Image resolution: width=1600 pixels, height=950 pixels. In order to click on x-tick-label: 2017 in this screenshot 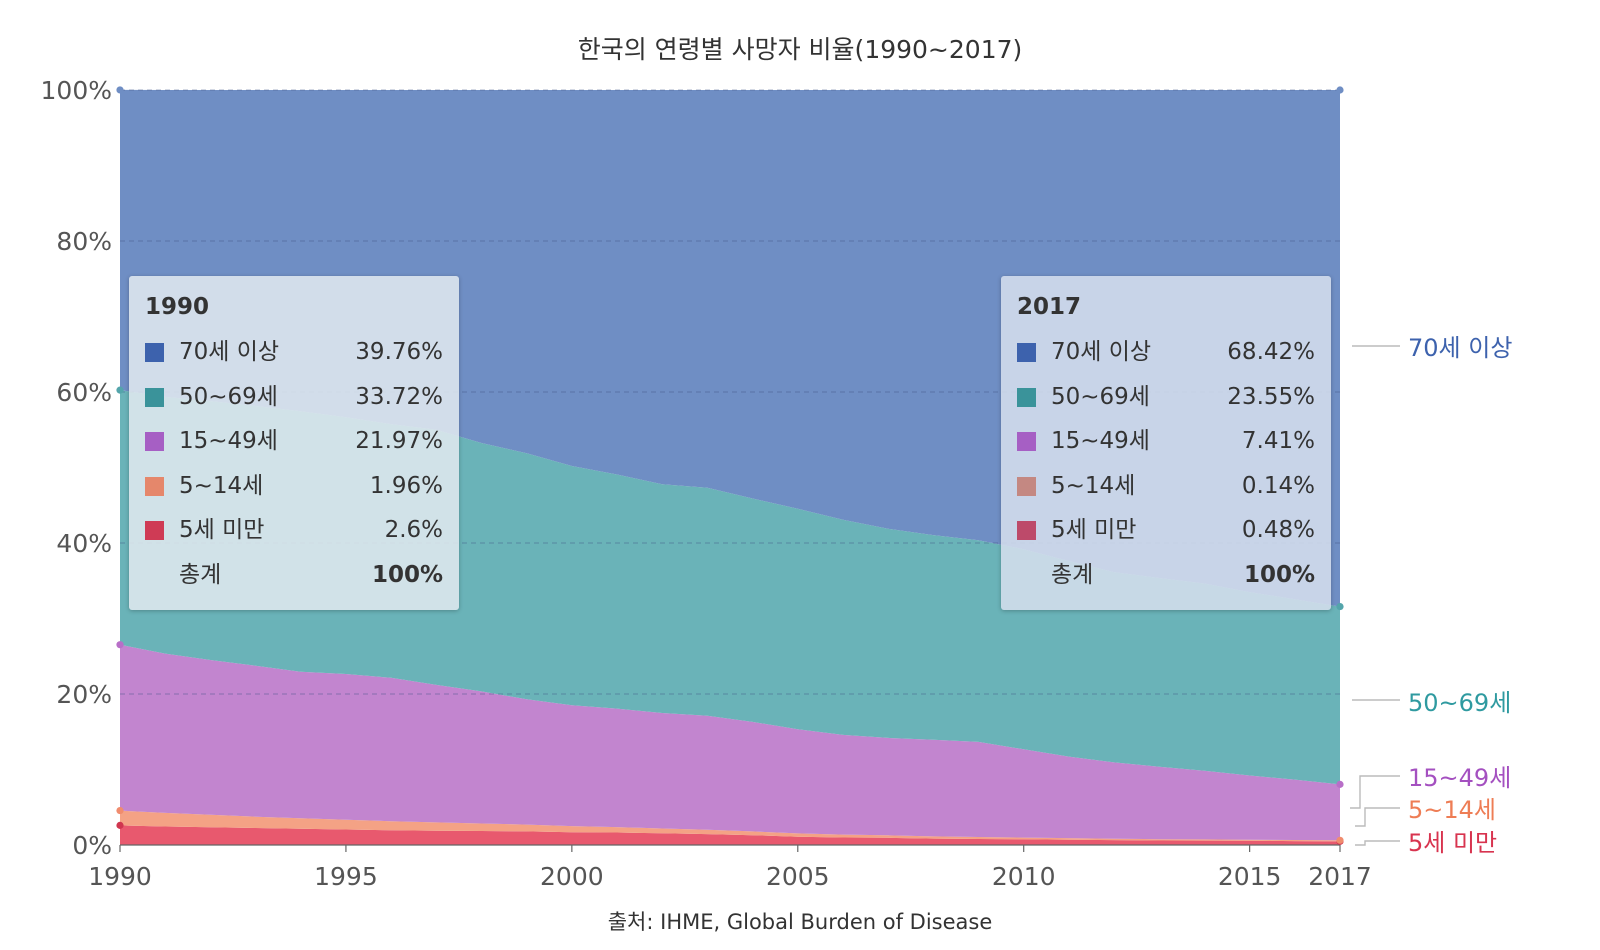, I will do `click(1340, 876)`.